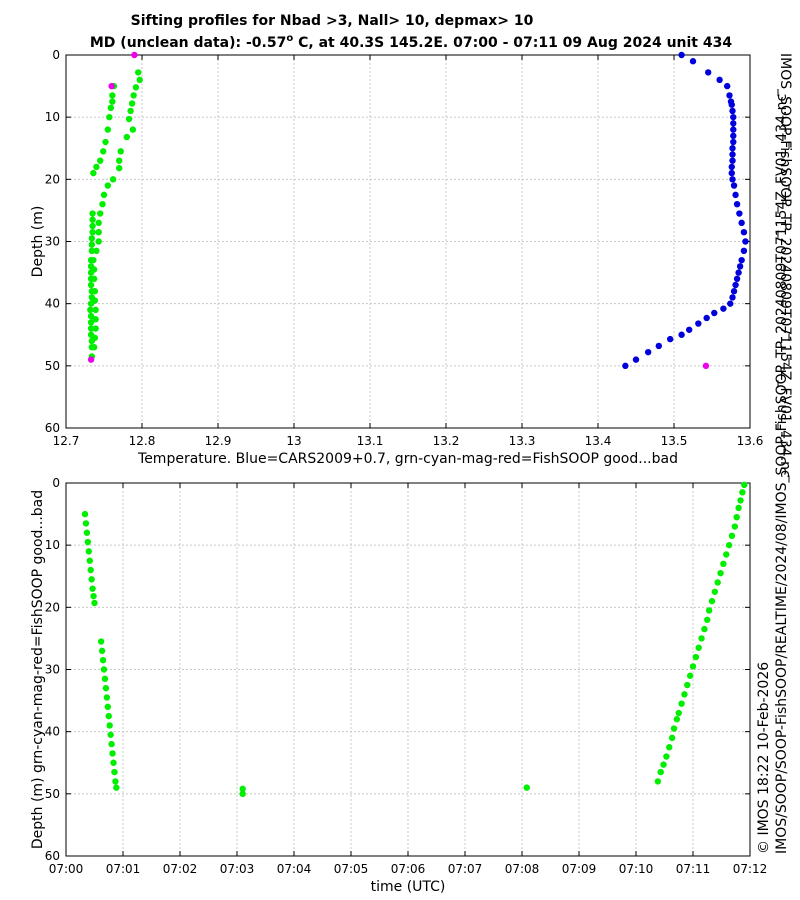 This screenshot has height=900, width=800. I want to click on x-tick-label: 13.1, so click(370, 441).